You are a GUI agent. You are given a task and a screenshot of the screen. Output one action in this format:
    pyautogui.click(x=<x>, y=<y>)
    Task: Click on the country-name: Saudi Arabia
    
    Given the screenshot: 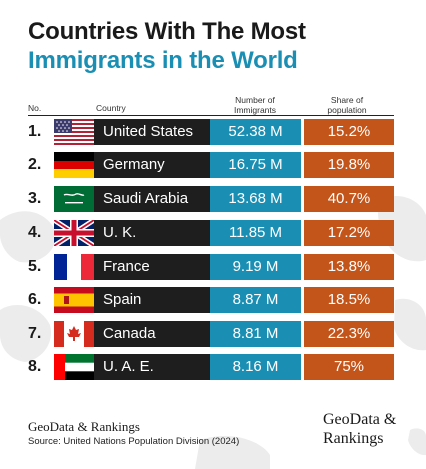 What is the action you would take?
    pyautogui.click(x=146, y=198)
    